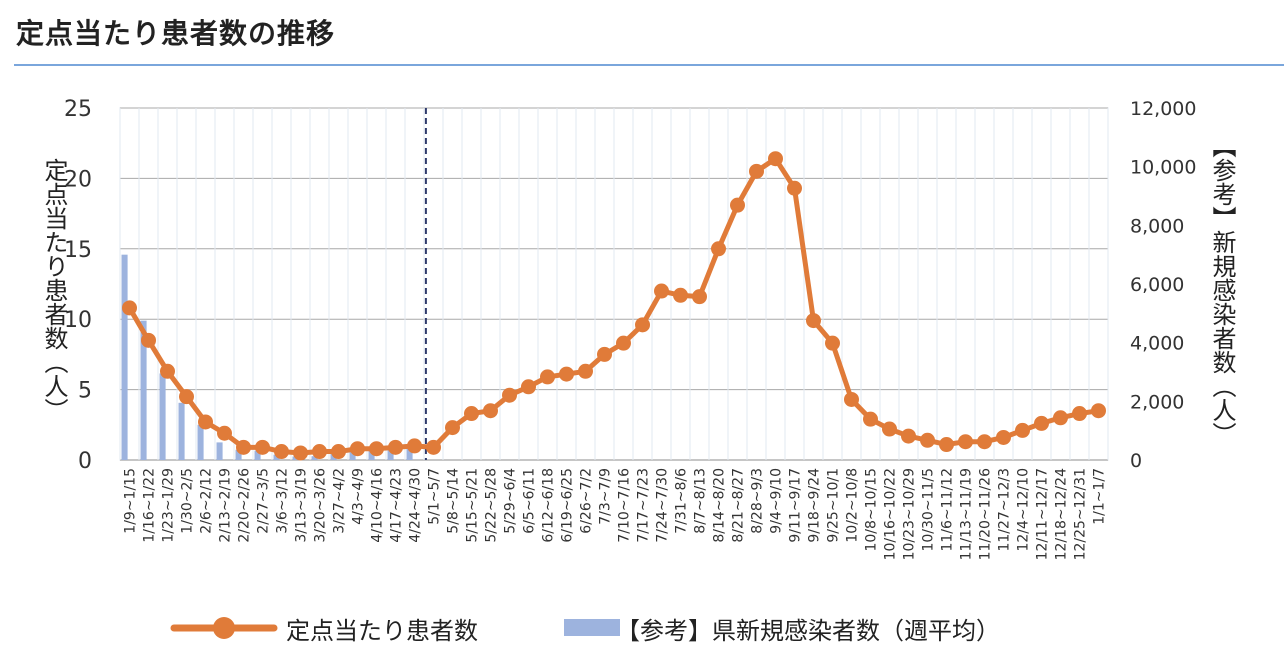 Image resolution: width=1284 pixels, height=658 pixels. I want to click on x-tick-label: 4/10~4/16, so click(378, 505).